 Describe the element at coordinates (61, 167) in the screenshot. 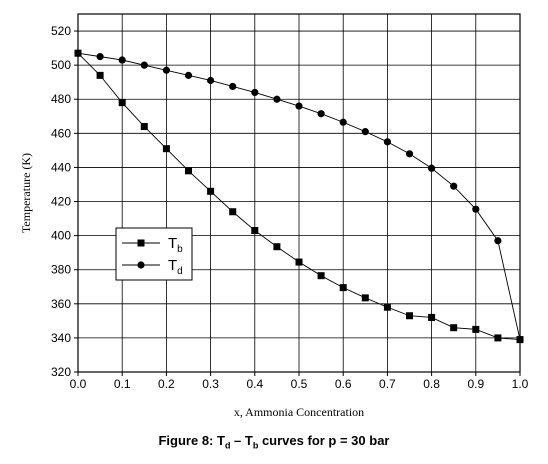

I see `y-tick-label: 440` at that location.